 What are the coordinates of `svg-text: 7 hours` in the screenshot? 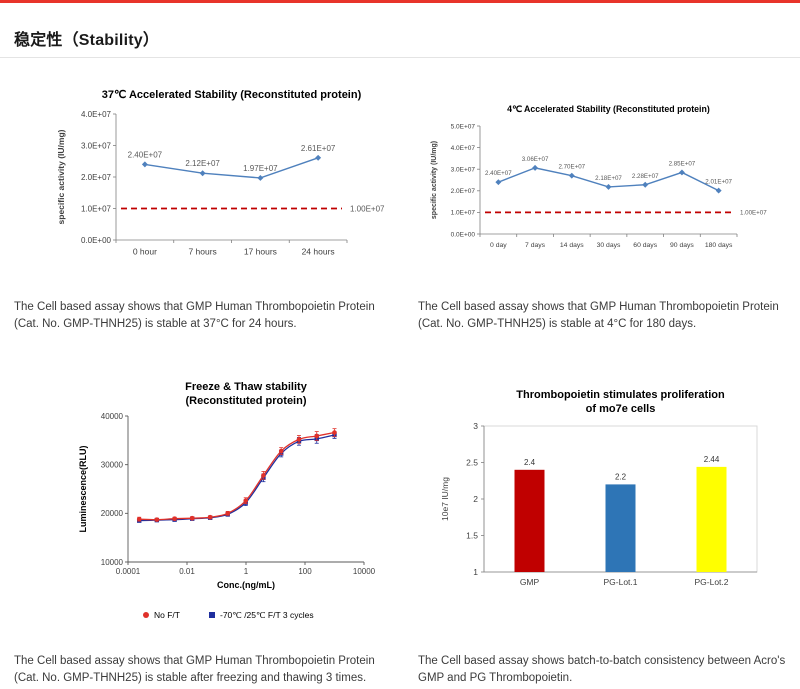 It's located at (202, 252).